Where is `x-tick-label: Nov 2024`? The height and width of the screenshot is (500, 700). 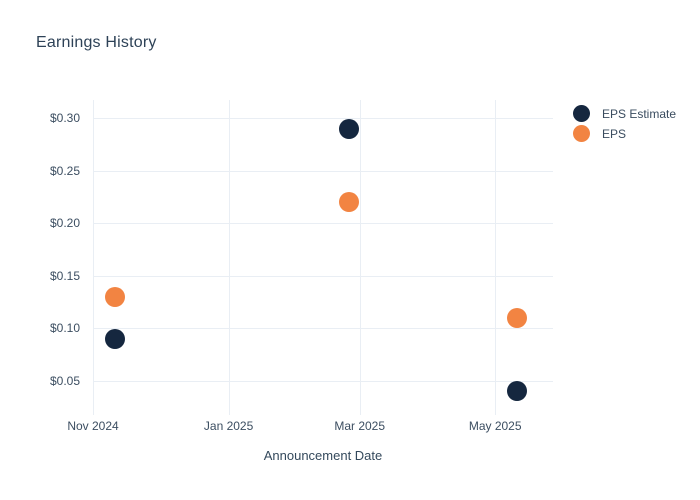 x-tick-label: Nov 2024 is located at coordinates (93, 426).